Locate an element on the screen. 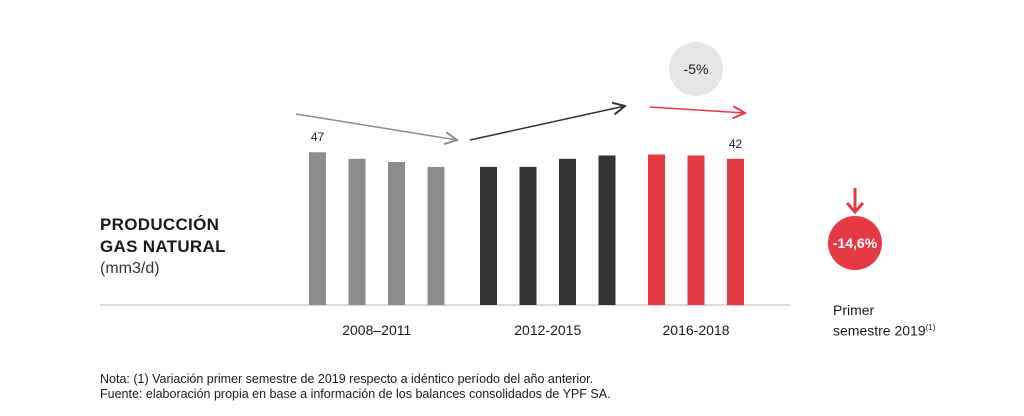 The image size is (1024, 416). trend-arrow-2012-2015 is located at coordinates (547, 123).